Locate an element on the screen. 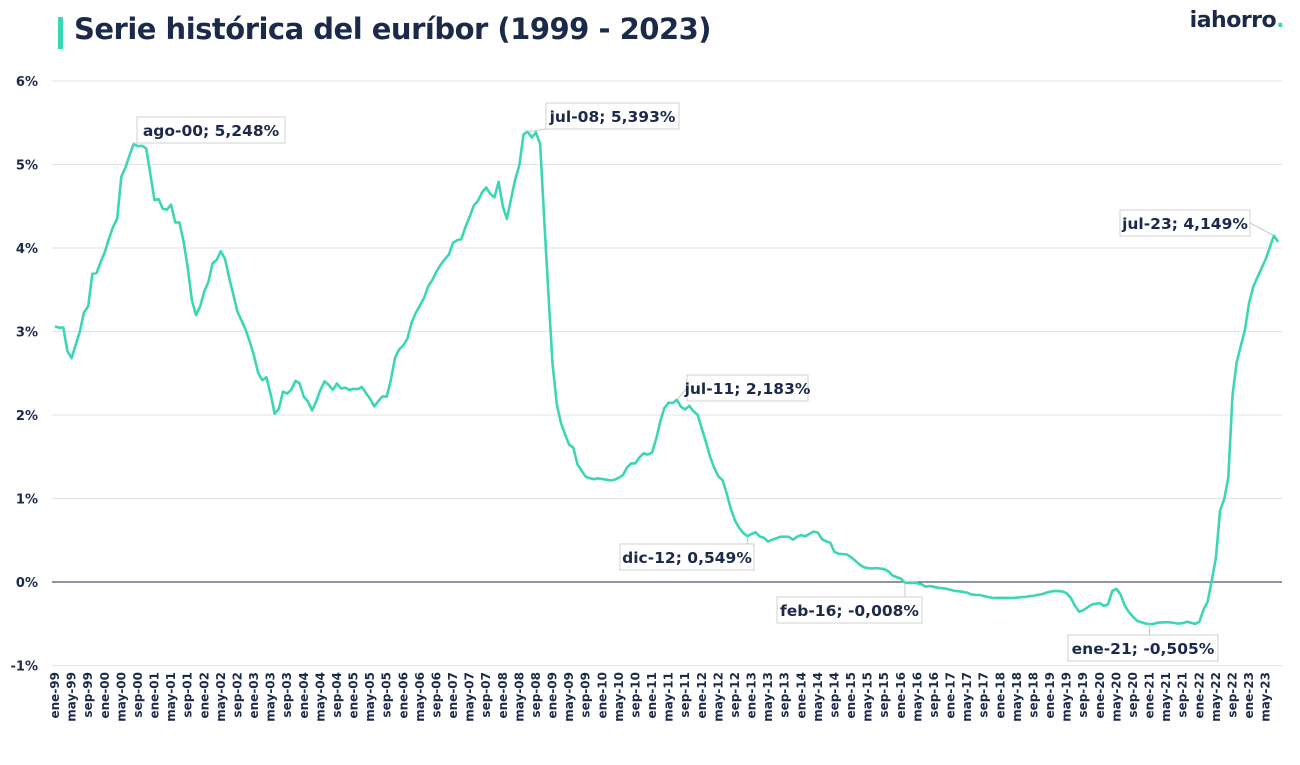 This screenshot has width=1300, height=765. x-tick-label: may-11 is located at coordinates (669, 697).